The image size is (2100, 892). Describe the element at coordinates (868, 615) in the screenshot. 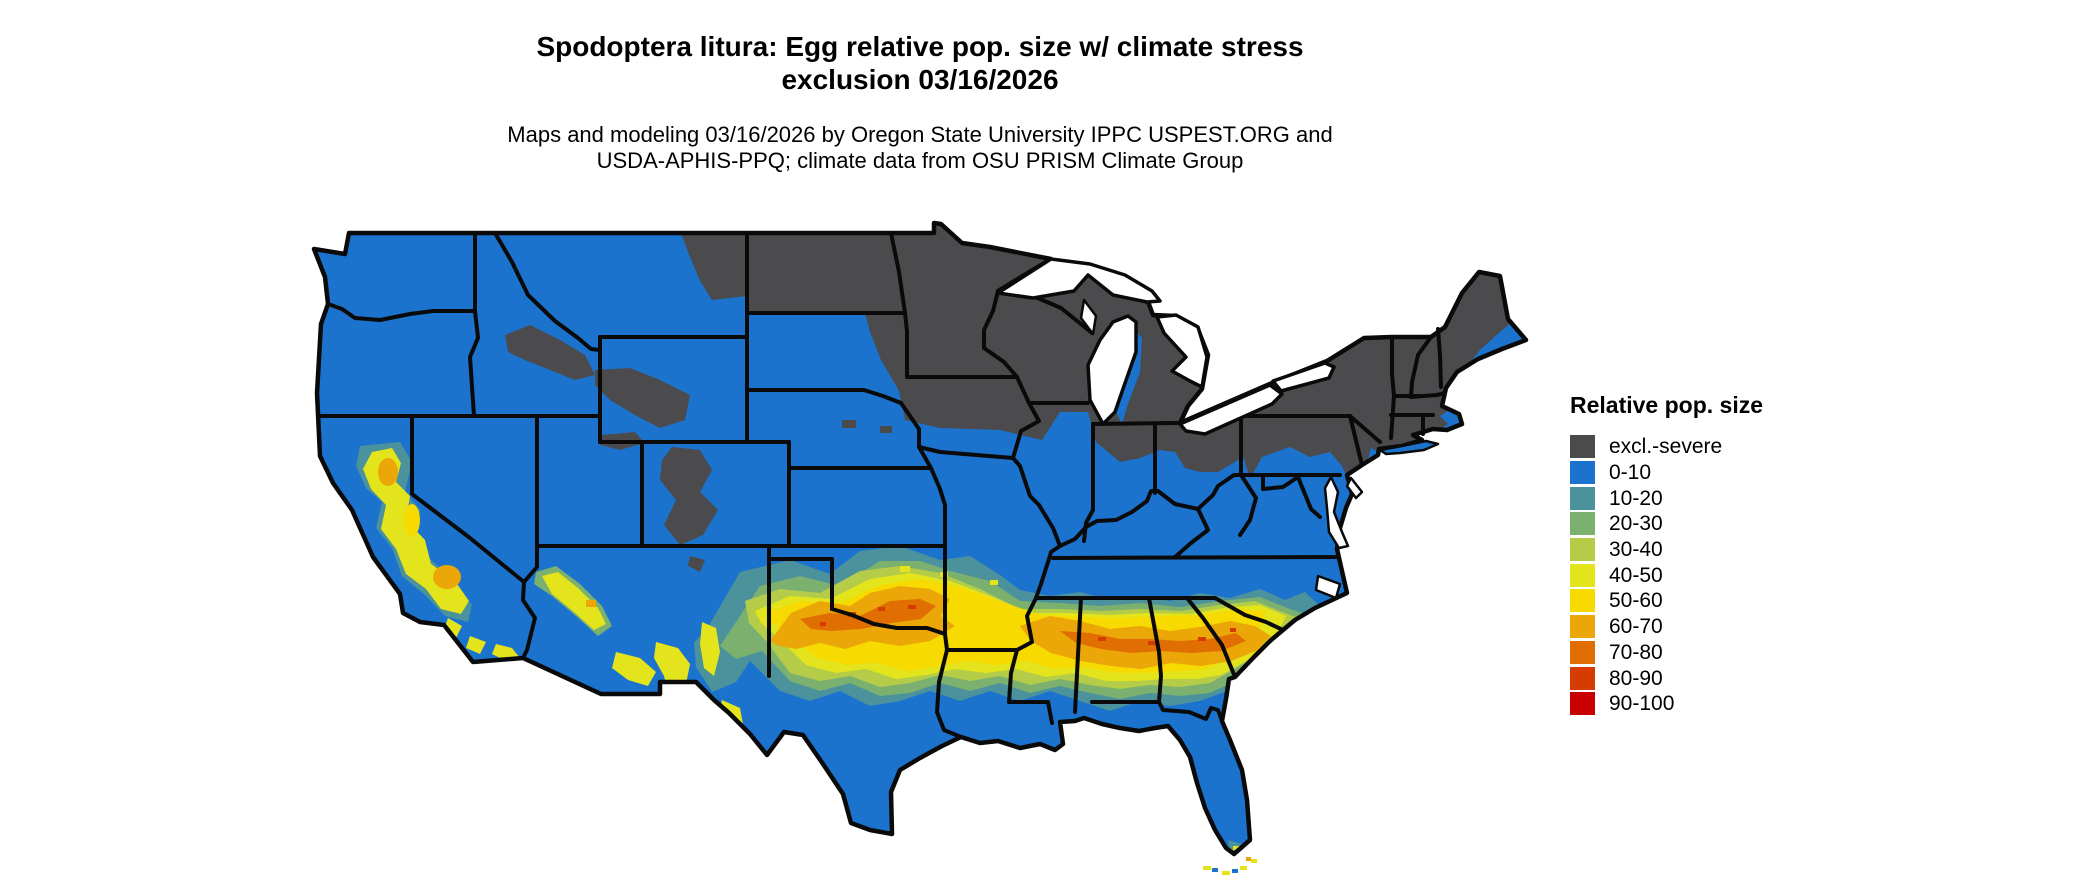

I see `fill-band-70-80-west` at that location.